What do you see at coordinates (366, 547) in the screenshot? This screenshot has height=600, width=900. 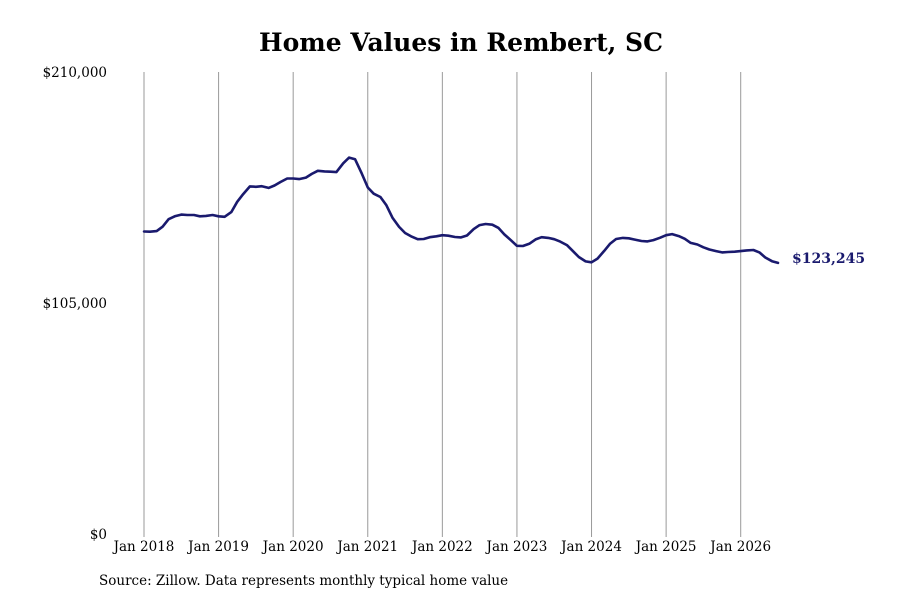 I see `x-tick-label: Jan 2021` at bounding box center [366, 547].